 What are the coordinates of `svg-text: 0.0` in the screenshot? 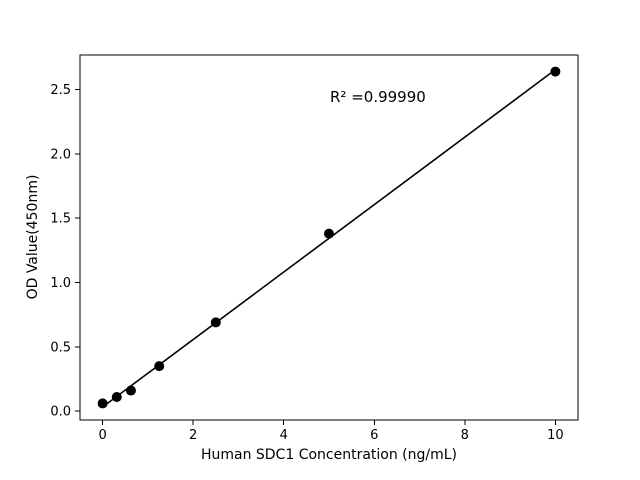 It's located at (60, 412).